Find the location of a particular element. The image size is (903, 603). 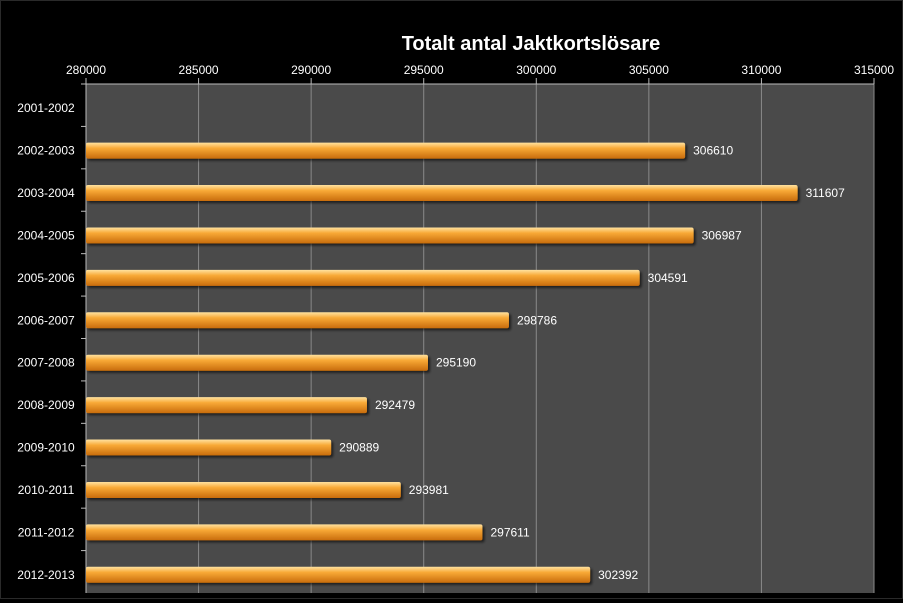

data-label: 298786 is located at coordinates (537, 320).